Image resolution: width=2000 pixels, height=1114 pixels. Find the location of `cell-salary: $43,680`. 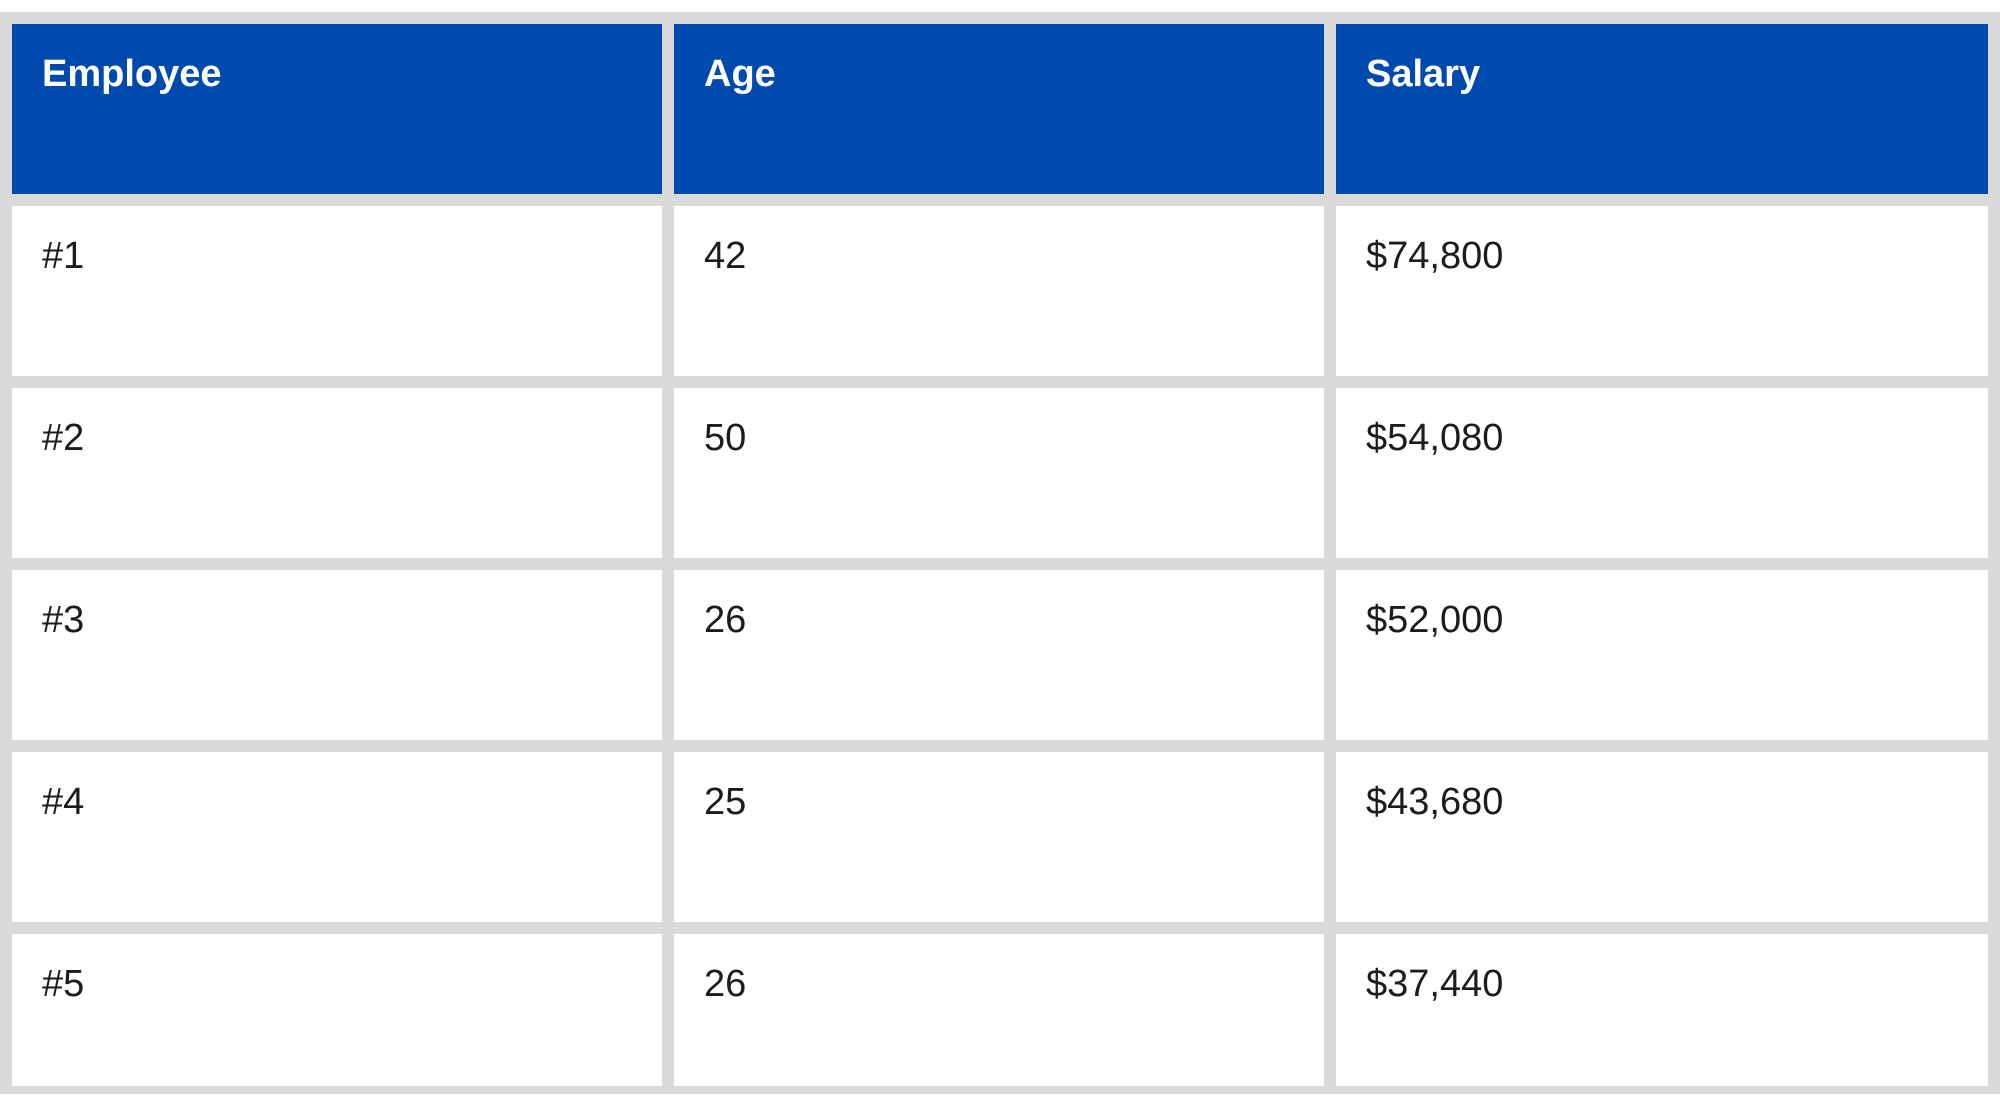

cell-salary: $43,680 is located at coordinates (1662, 837).